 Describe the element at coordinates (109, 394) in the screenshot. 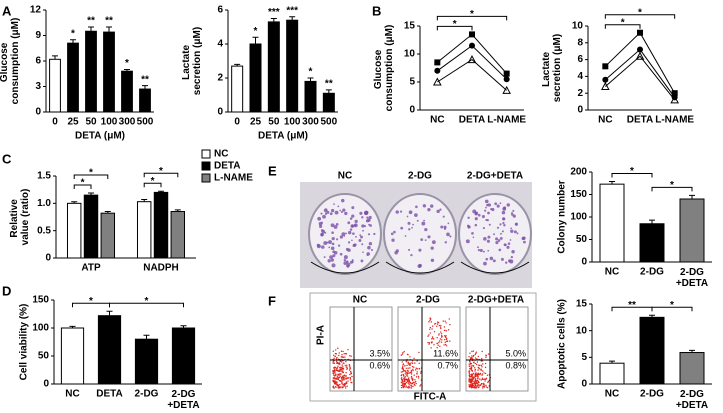

I see `x-tick-label: DETA` at that location.